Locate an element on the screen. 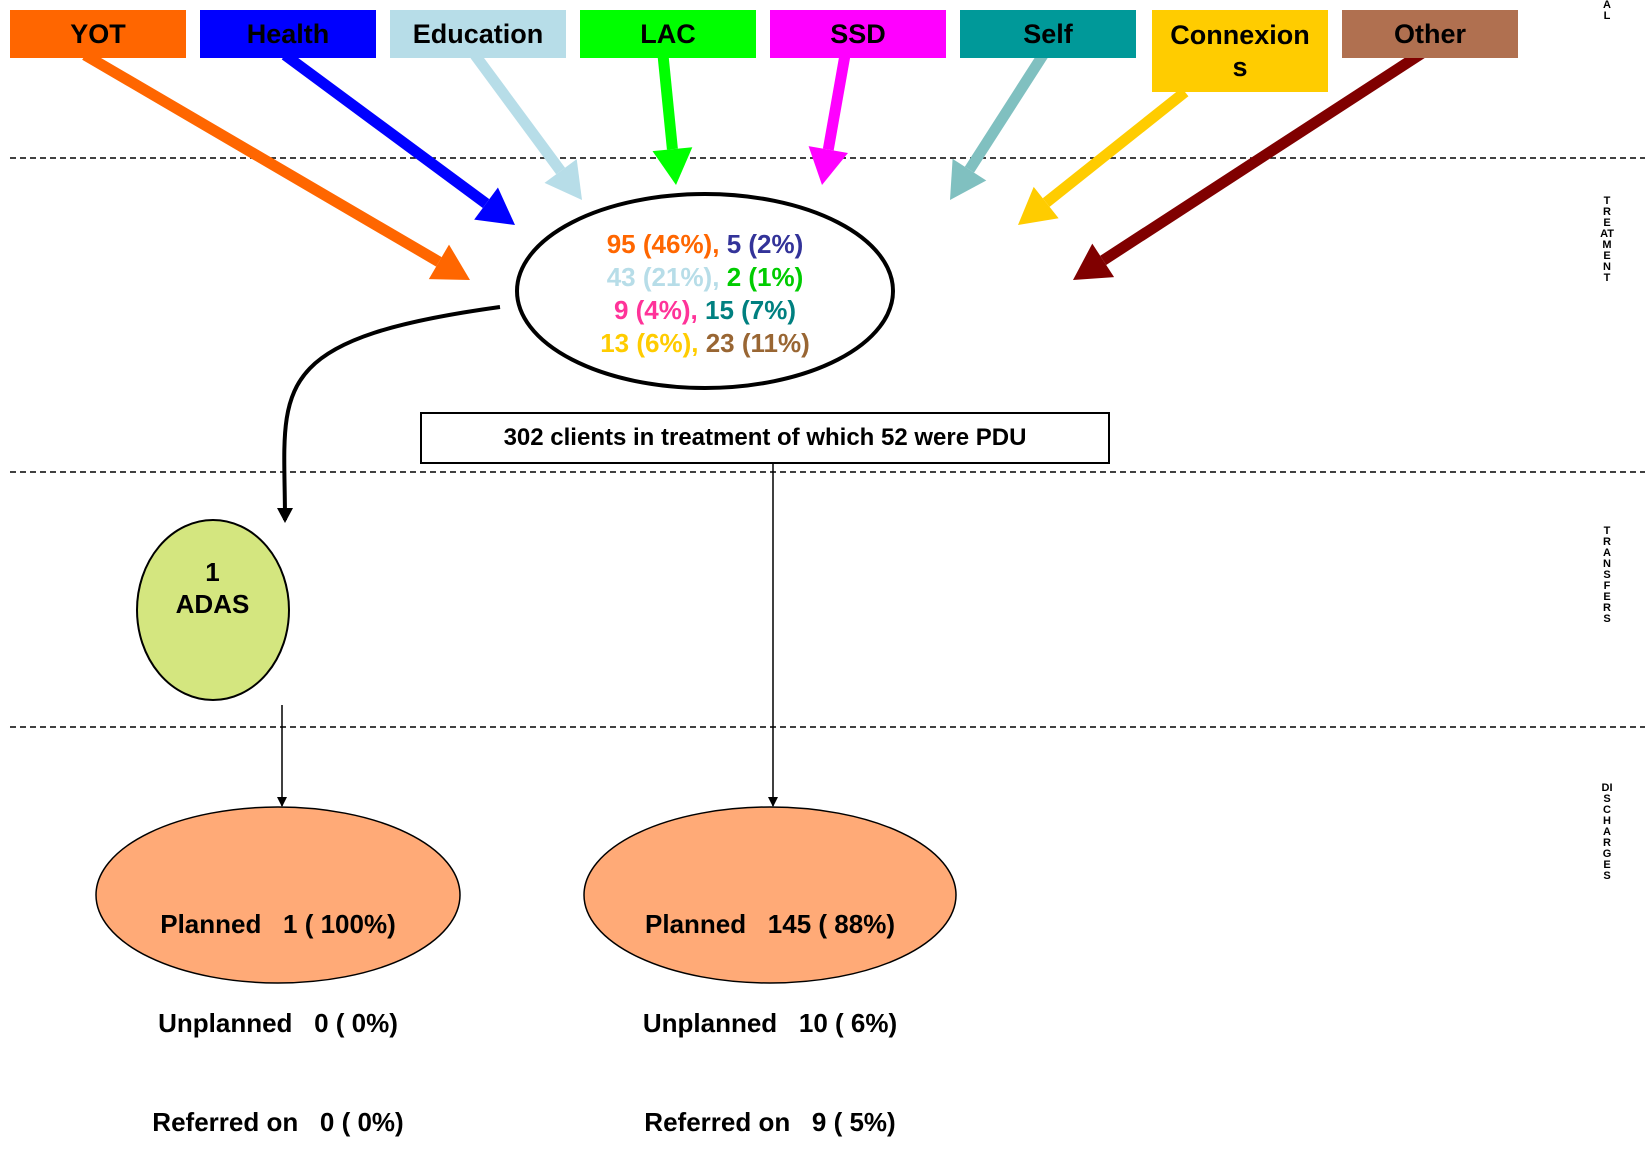  stage-label-referral: AL is located at coordinates (1607, 11).